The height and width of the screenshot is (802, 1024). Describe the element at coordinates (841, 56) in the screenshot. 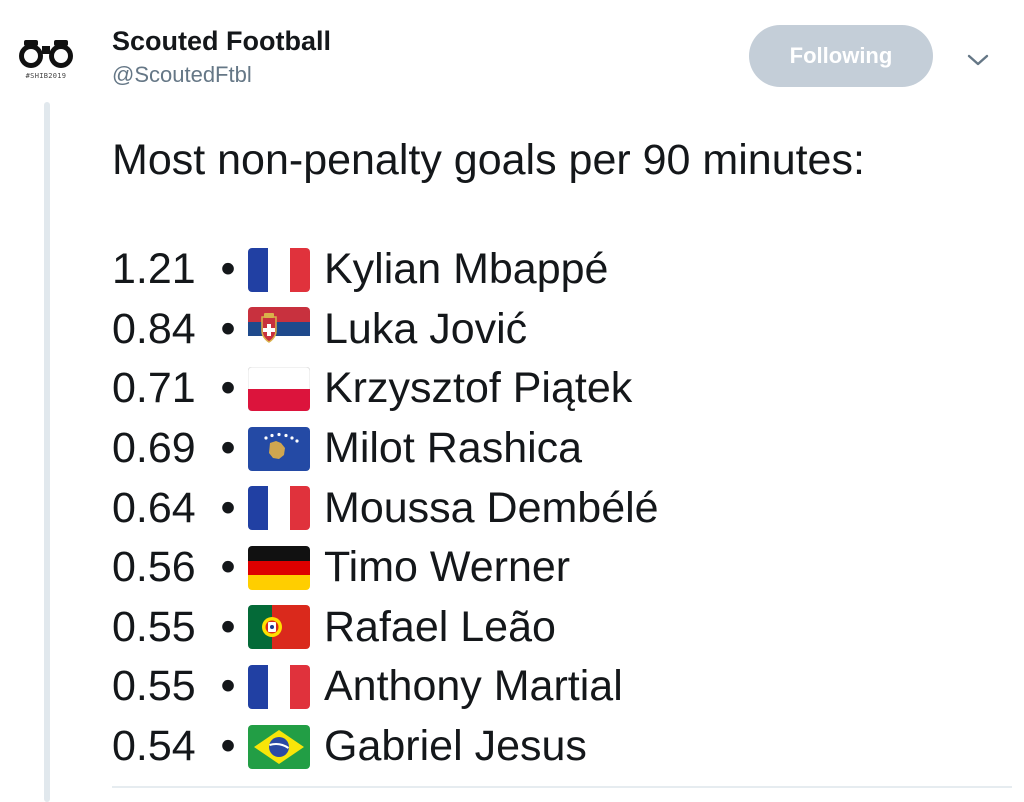

I see `following-button: Following` at that location.